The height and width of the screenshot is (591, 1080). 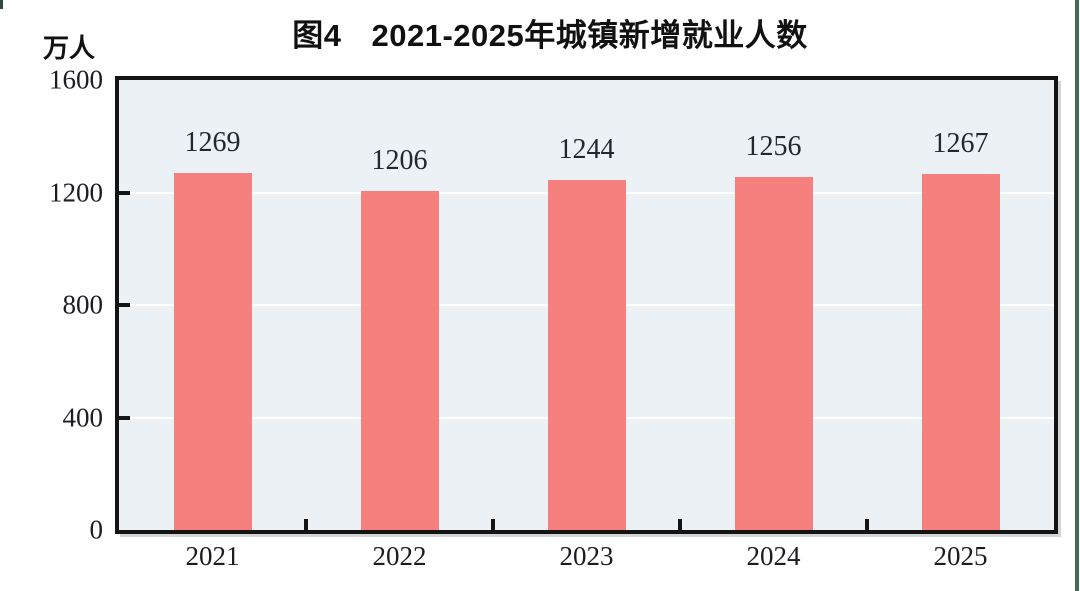 What do you see at coordinates (399, 360) in the screenshot?
I see `bar-2022` at bounding box center [399, 360].